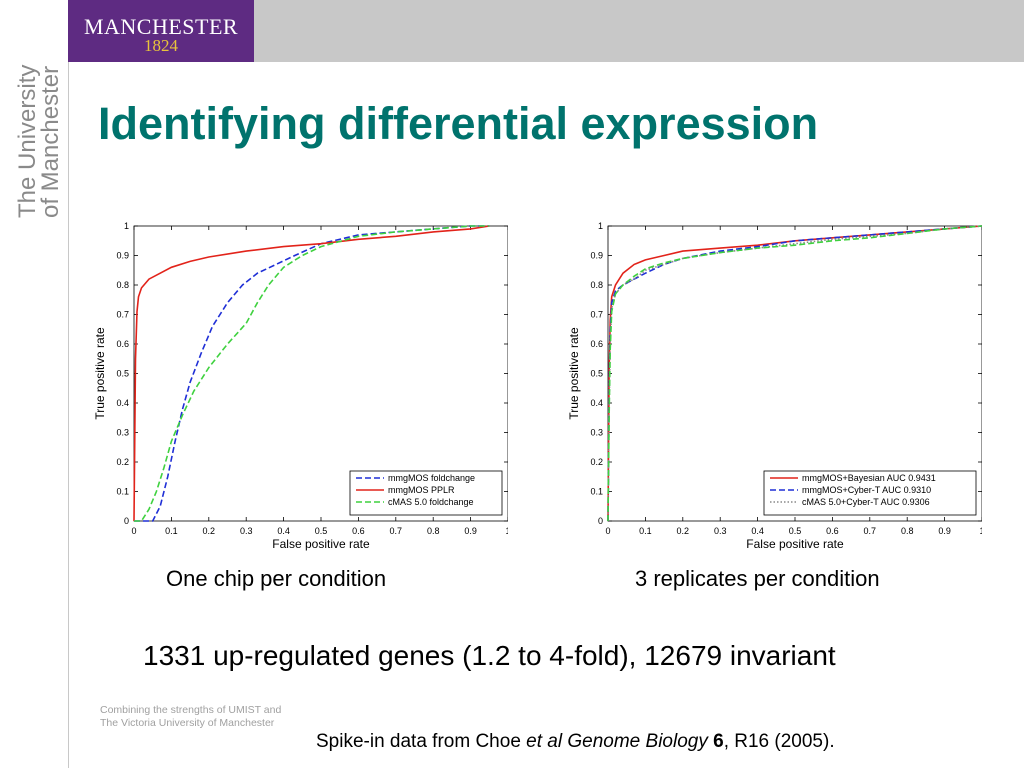 Image resolution: width=1024 pixels, height=768 pixels. I want to click on legend-label: mmgMOS foldchange, so click(431, 478).